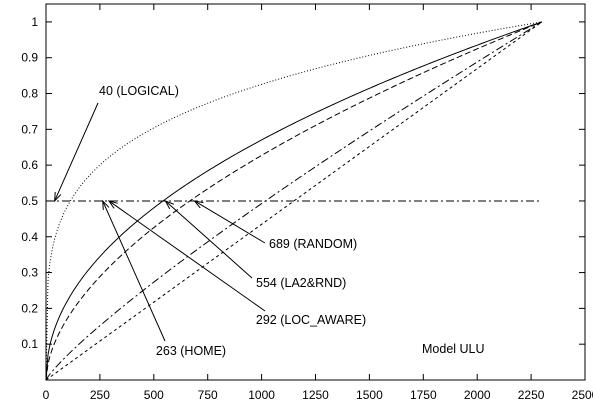 This screenshot has height=412, width=593. Describe the element at coordinates (301, 283) in the screenshot. I see `annotation-label: 554 (LA2&RND)` at that location.